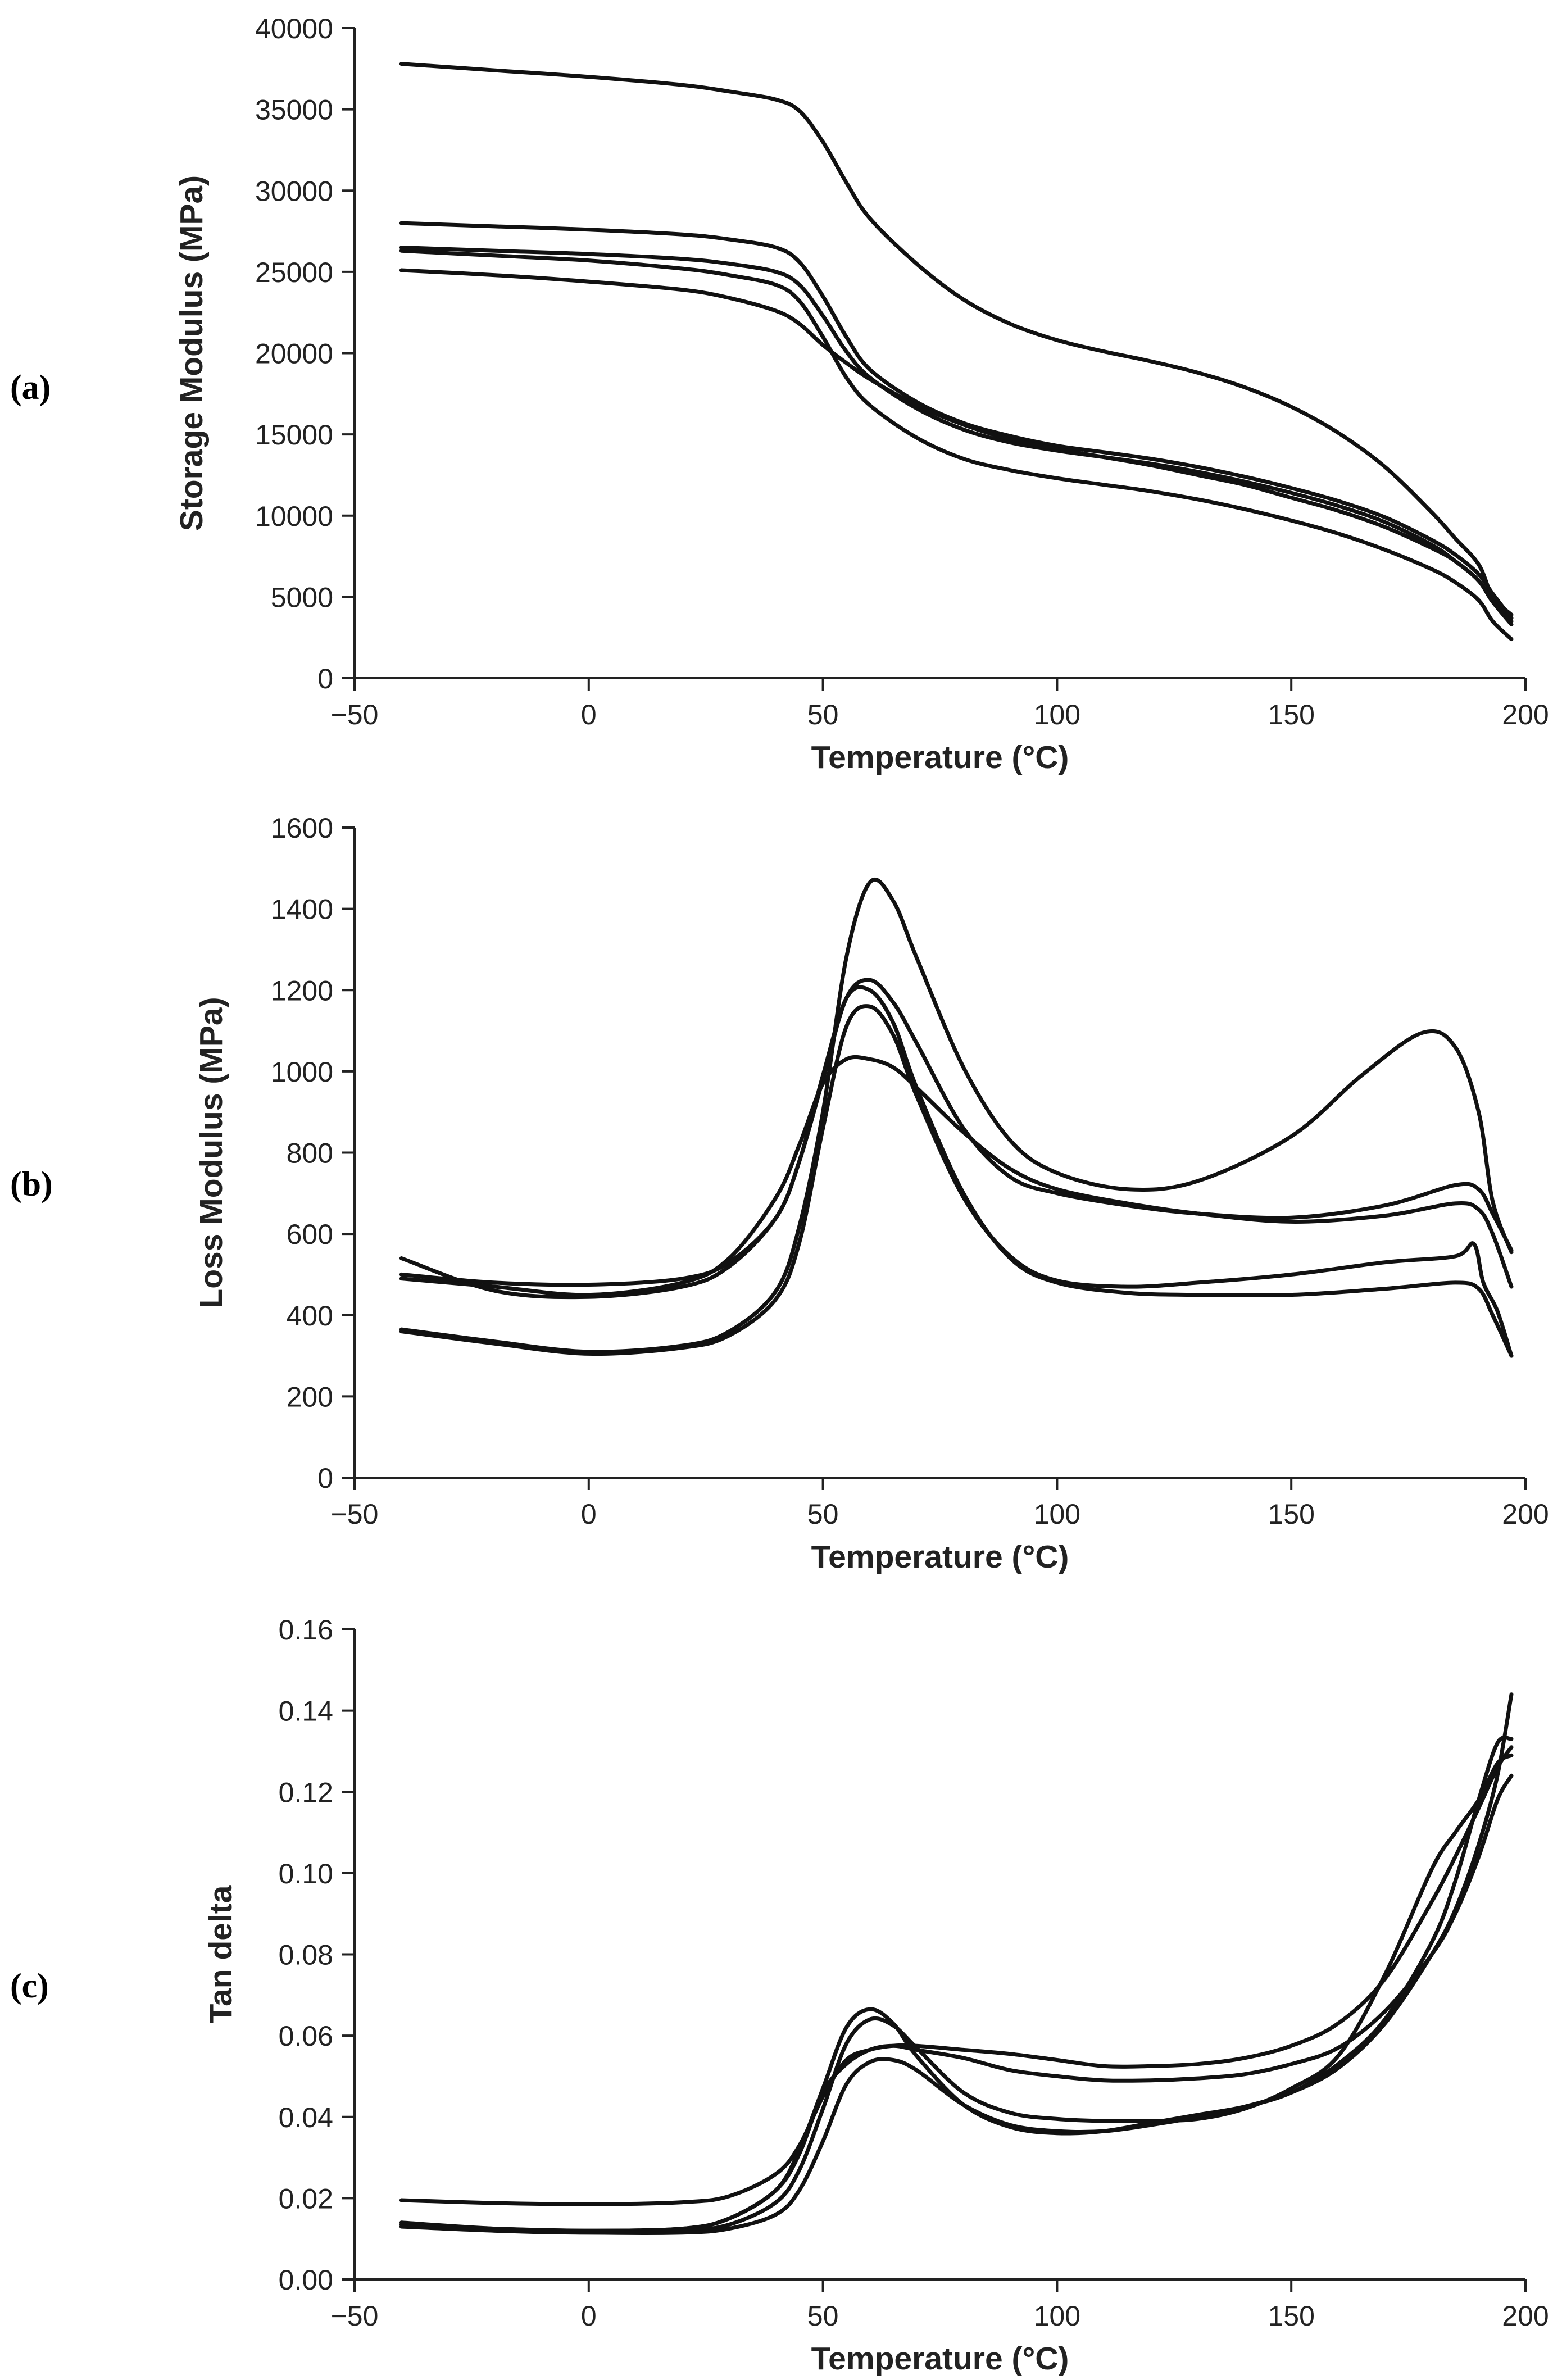  What do you see at coordinates (294, 435) in the screenshot?
I see `y-tick-label: 15000` at bounding box center [294, 435].